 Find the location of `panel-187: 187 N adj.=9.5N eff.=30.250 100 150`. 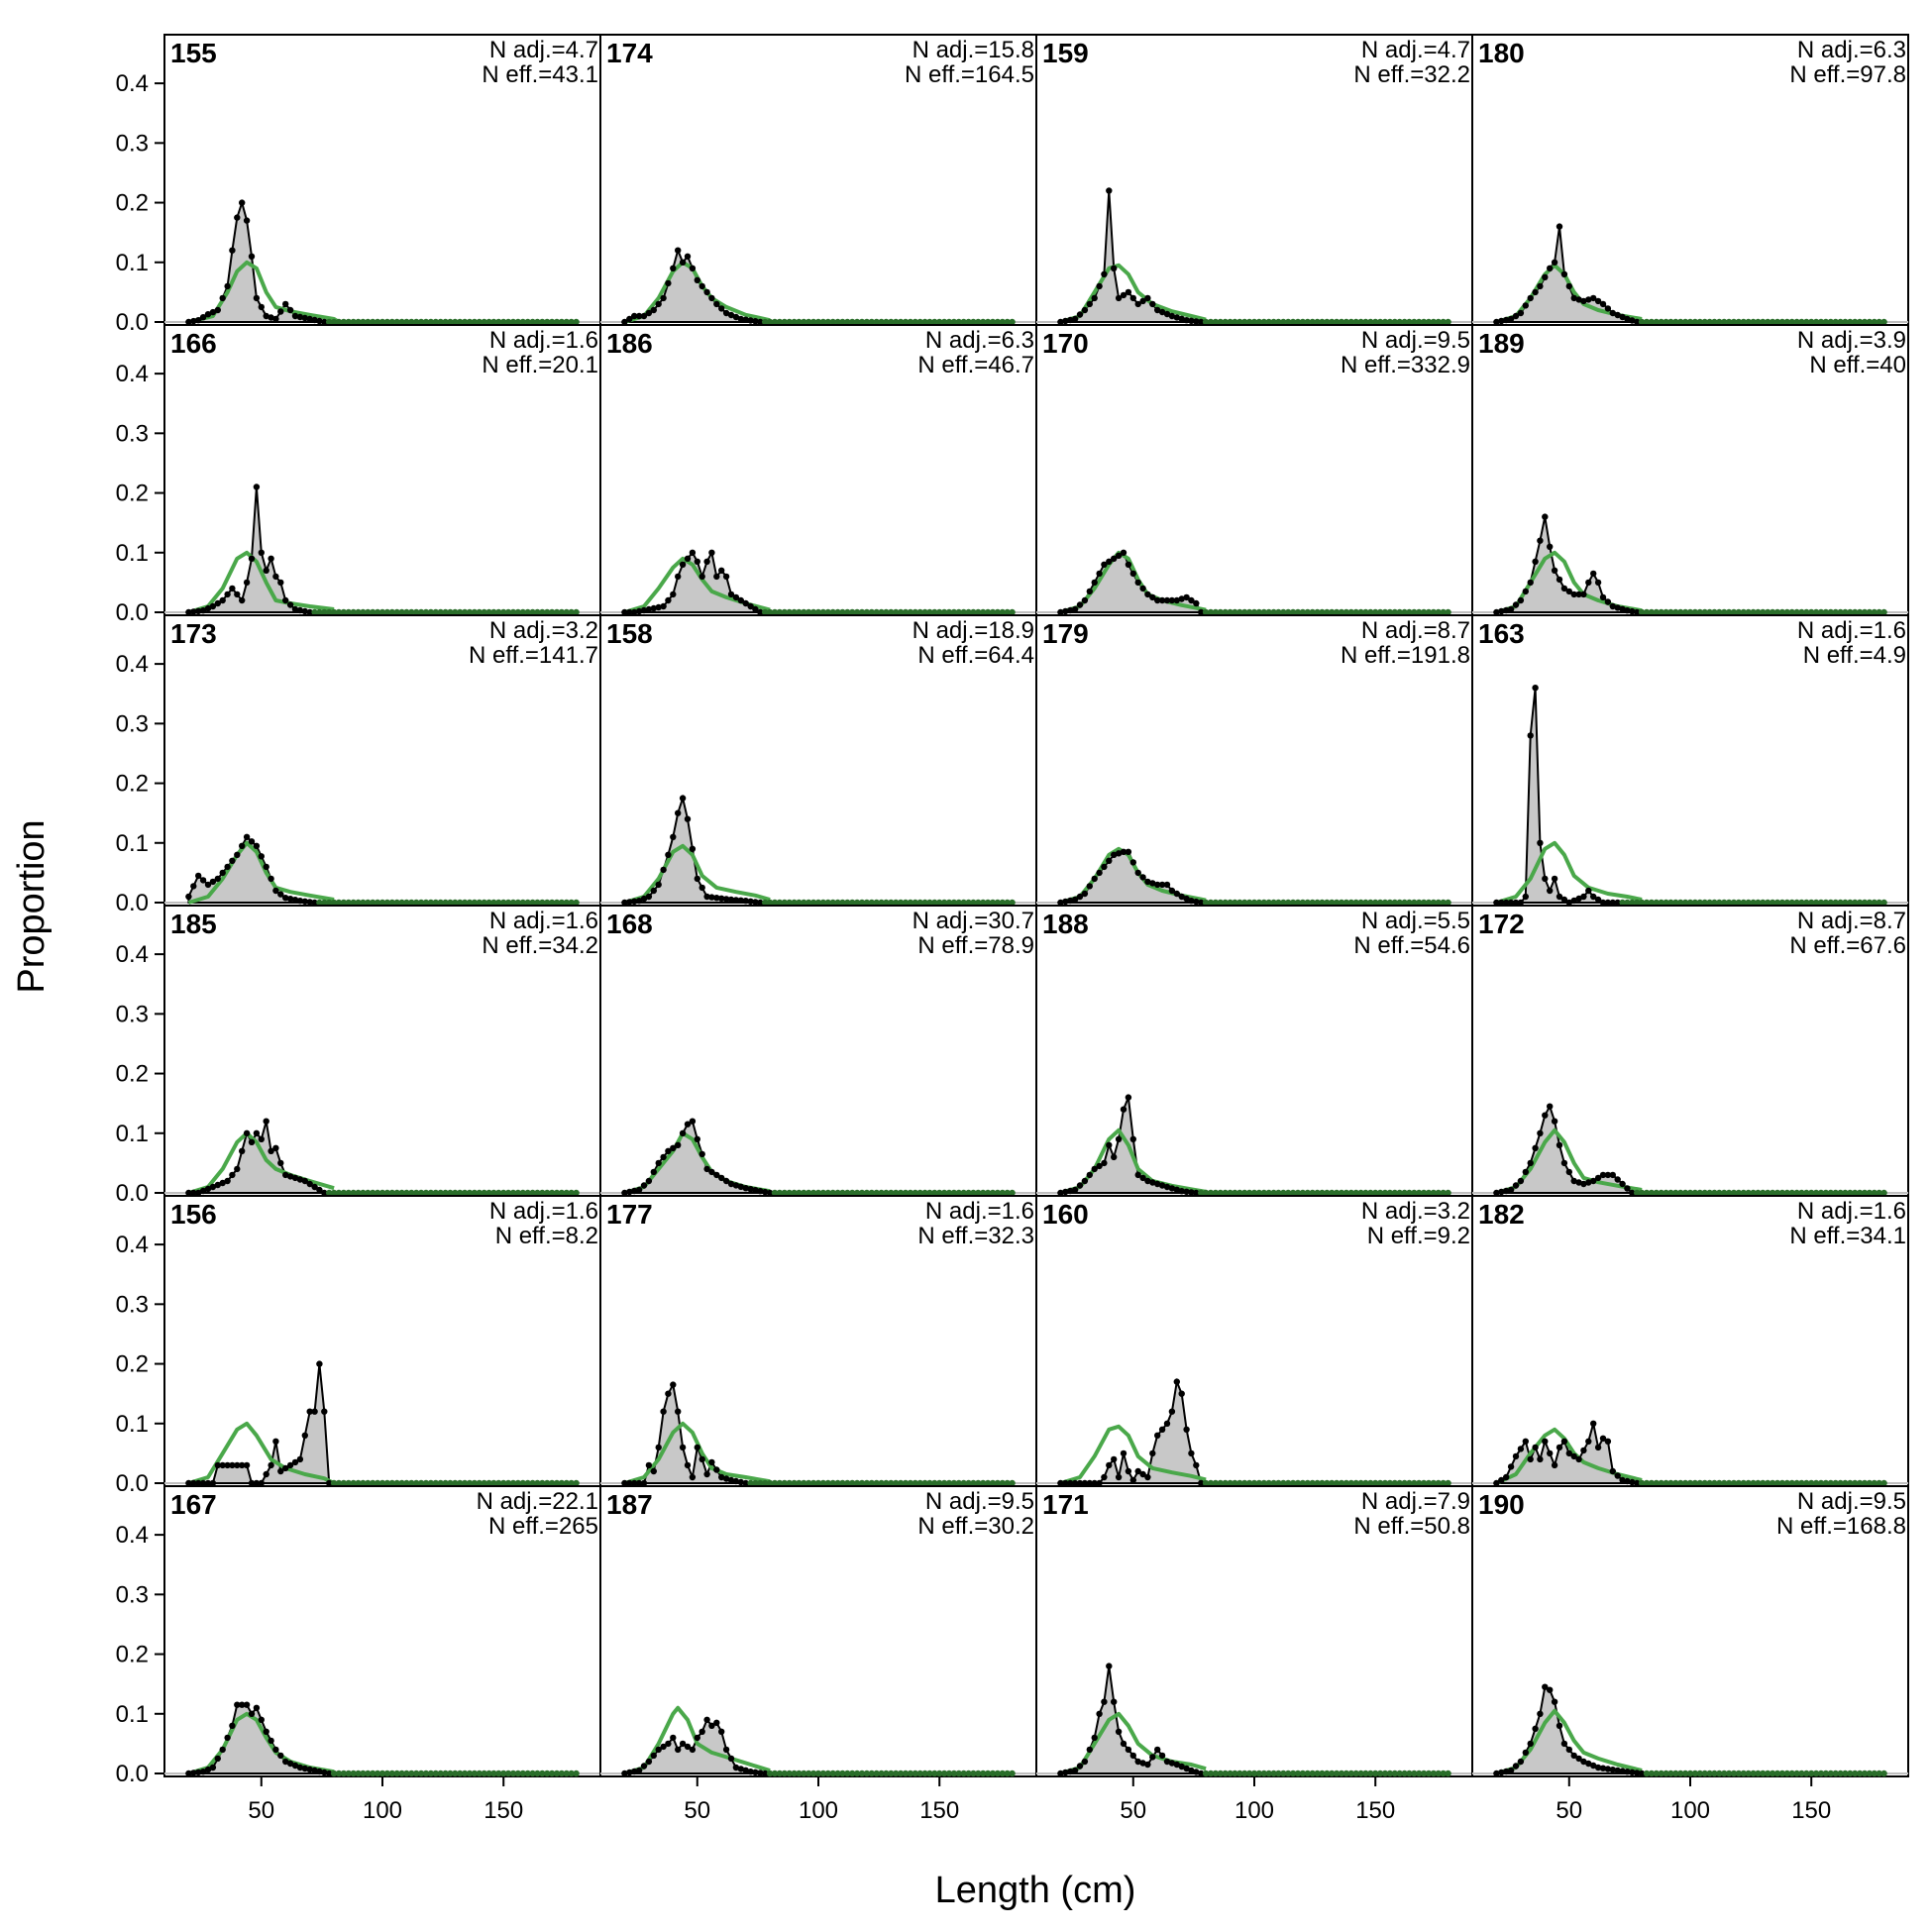

panel-187: 187 N adj.=9.5N eff.=30.250 100 150 is located at coordinates (818, 1654).